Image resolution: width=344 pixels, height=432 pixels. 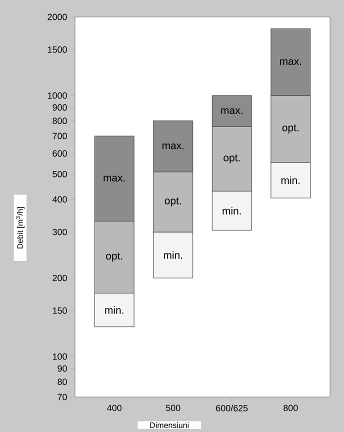 I want to click on y-tick-label: 900, so click(x=59, y=107).